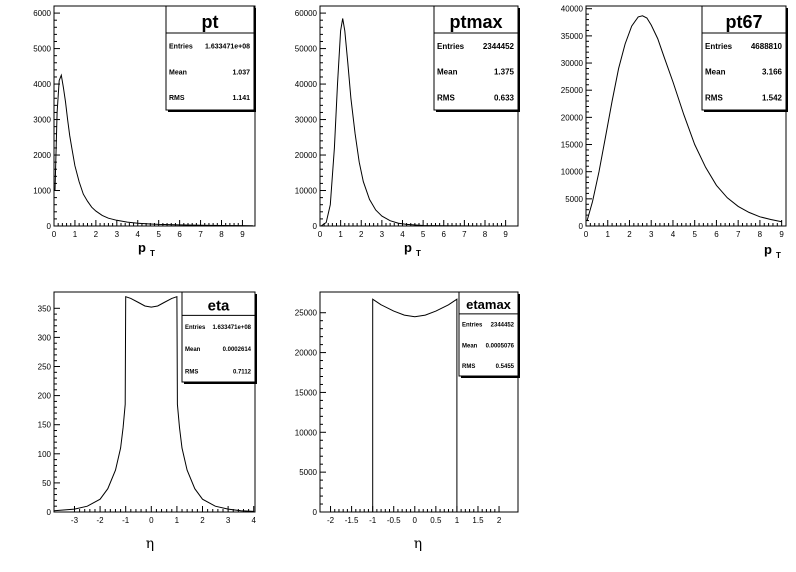  I want to click on x-tick-label: 9, so click(781, 234).